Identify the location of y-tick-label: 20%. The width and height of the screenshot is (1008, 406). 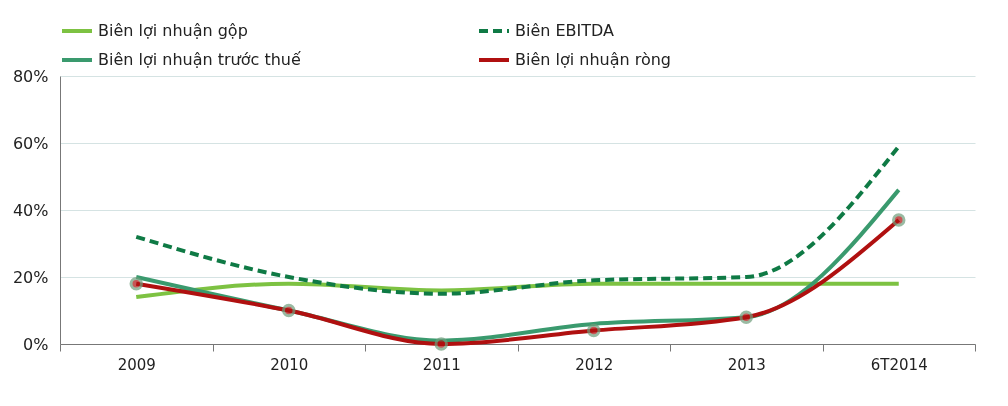
(30, 277).